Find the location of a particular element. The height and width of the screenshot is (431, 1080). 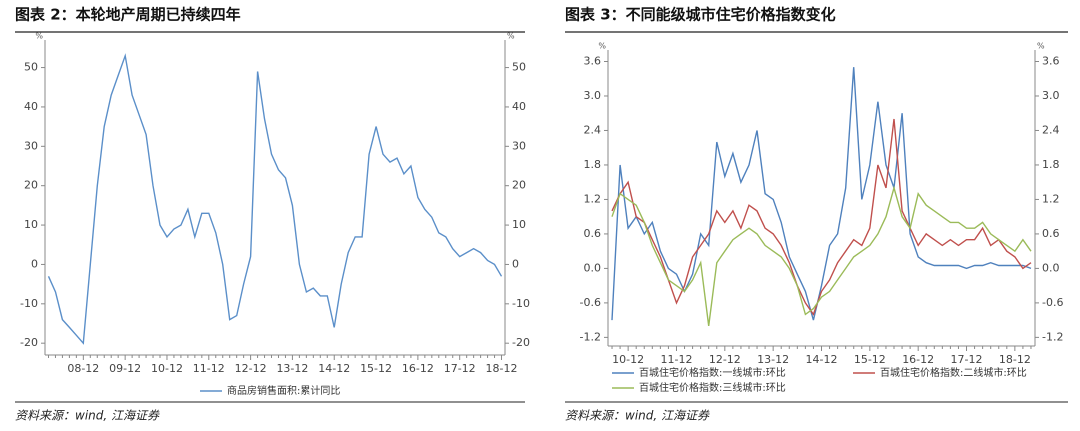

y2-tick-label: 50 is located at coordinates (519, 67).